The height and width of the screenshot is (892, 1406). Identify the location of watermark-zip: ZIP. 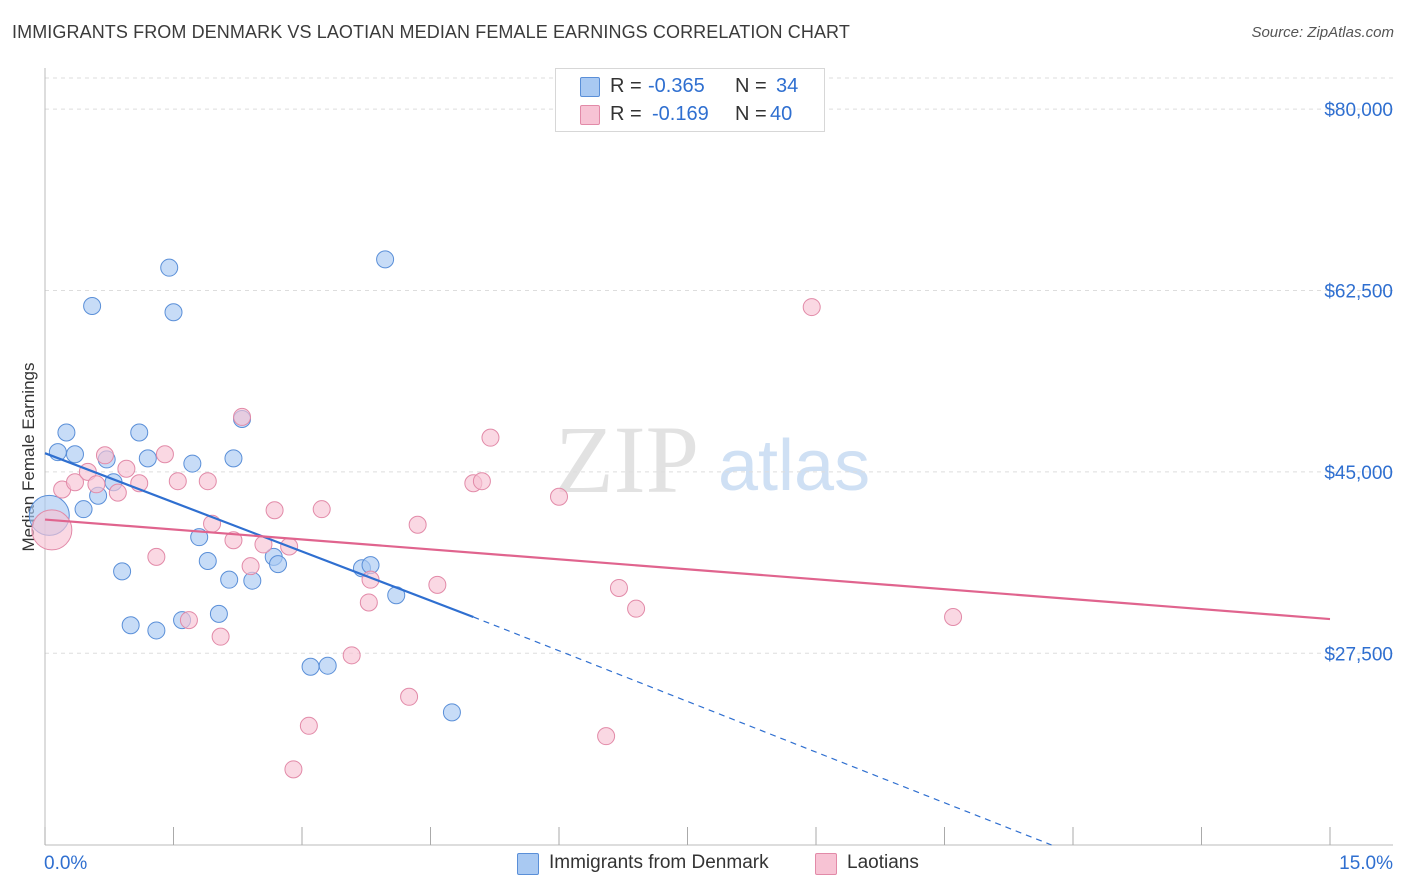
(627, 459).